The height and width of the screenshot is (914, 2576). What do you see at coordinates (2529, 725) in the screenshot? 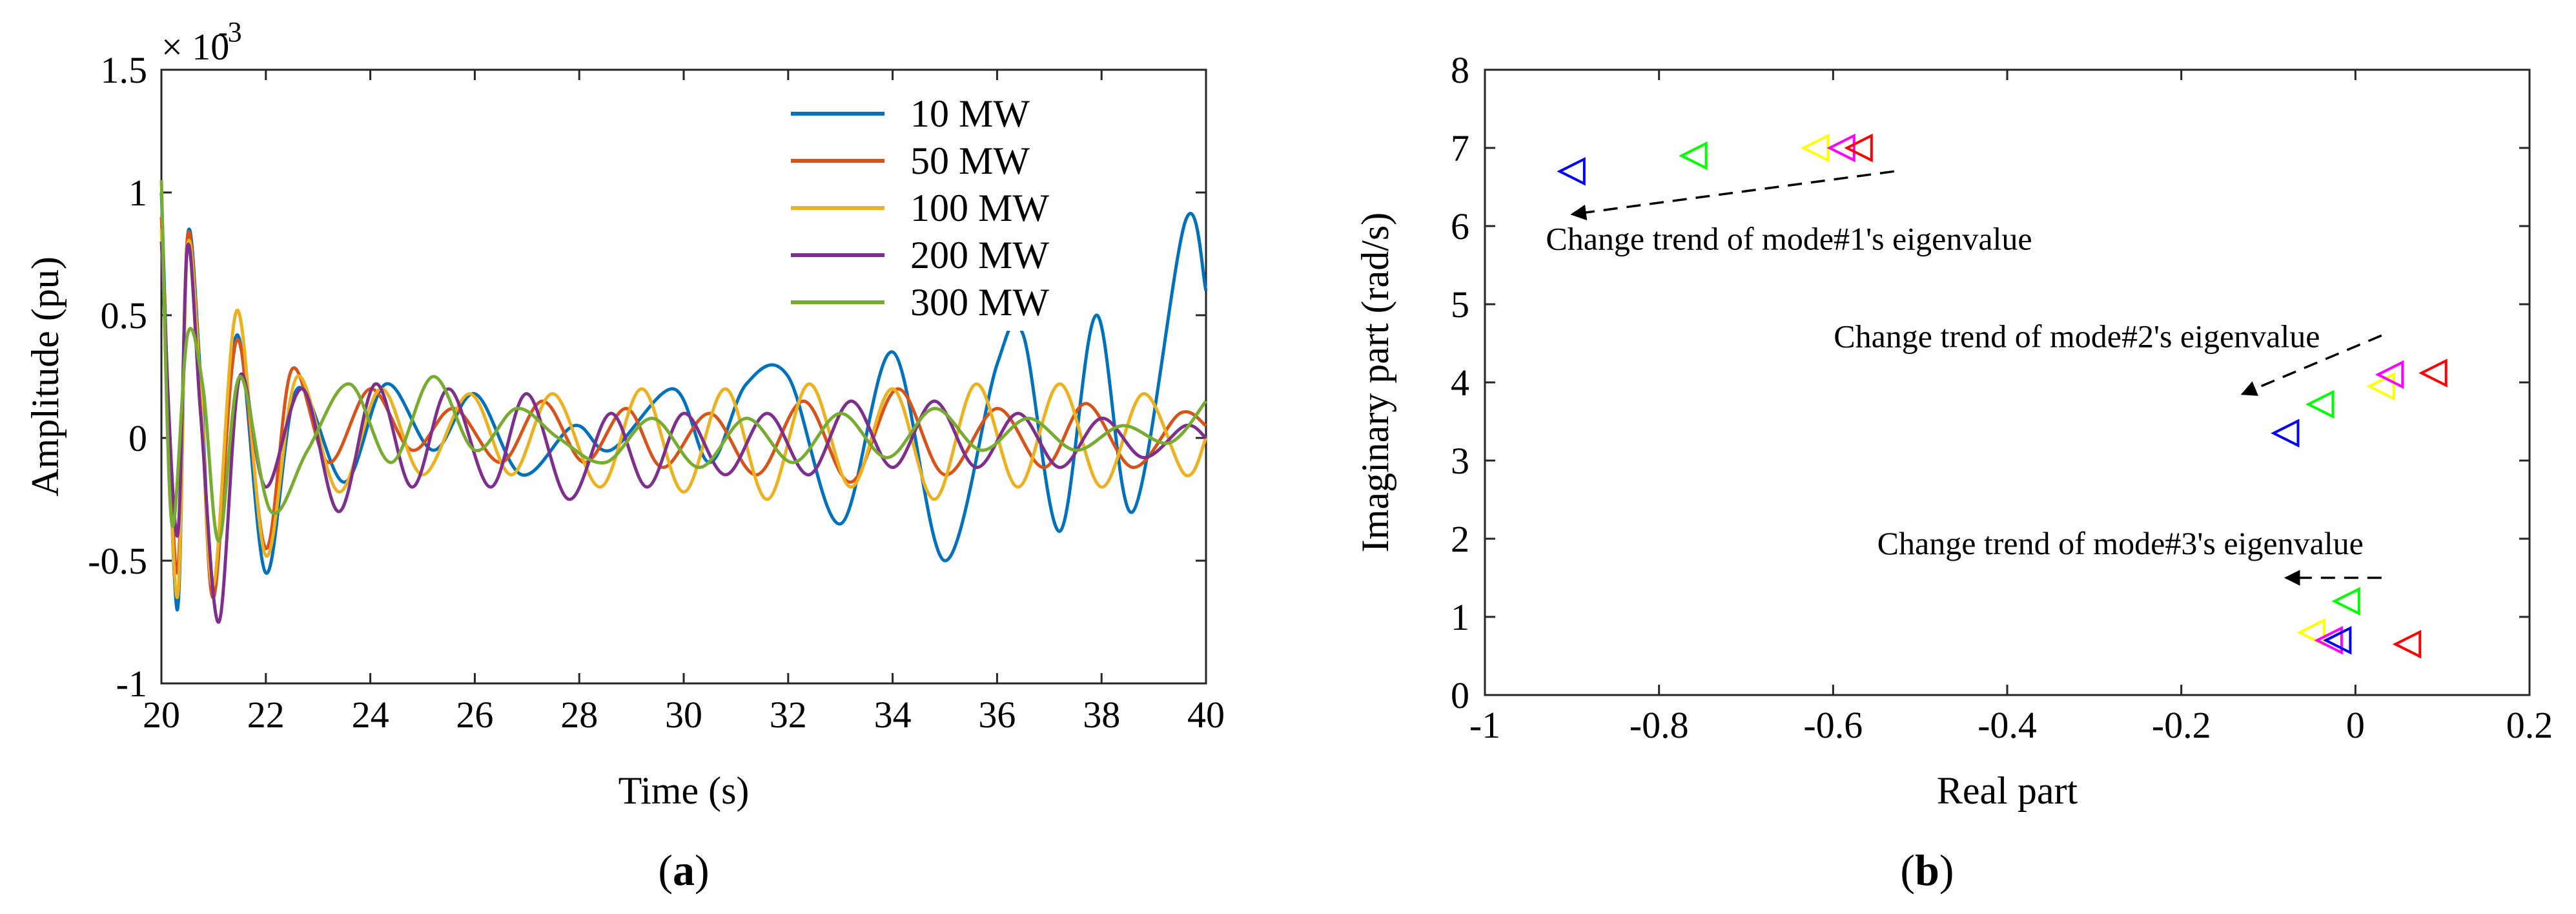
I see `x-tick-label: 0.2` at bounding box center [2529, 725].